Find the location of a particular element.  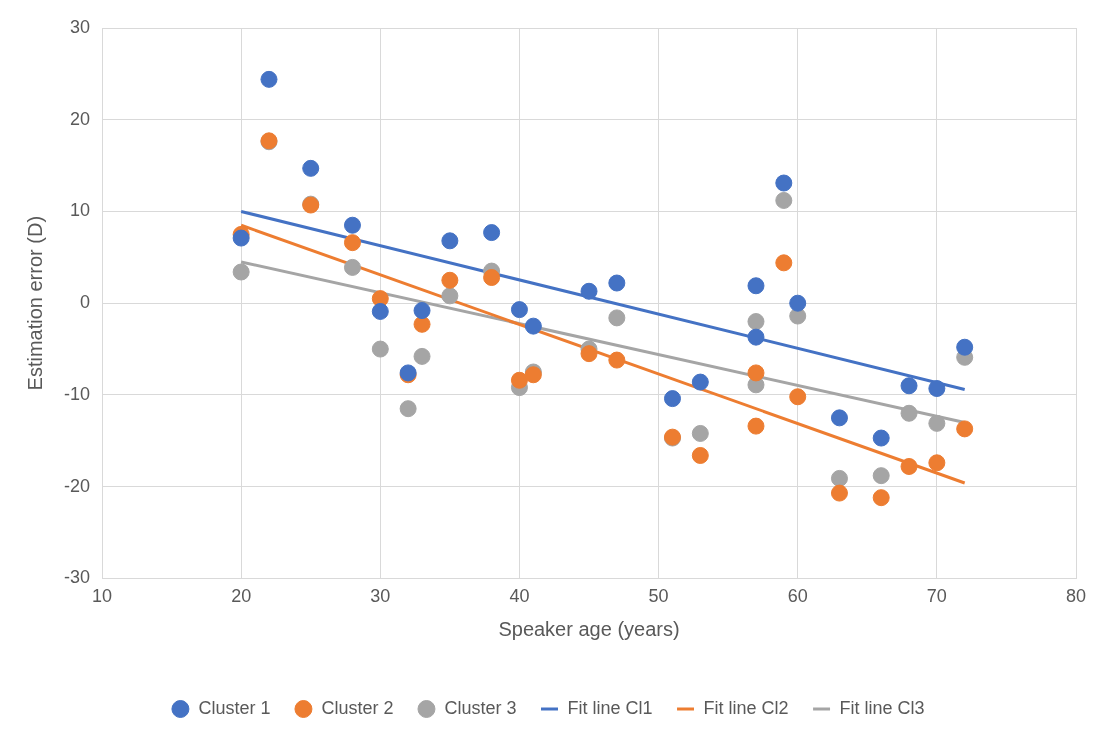

legend-label: Fit line Cl1 is located at coordinates (610, 707).